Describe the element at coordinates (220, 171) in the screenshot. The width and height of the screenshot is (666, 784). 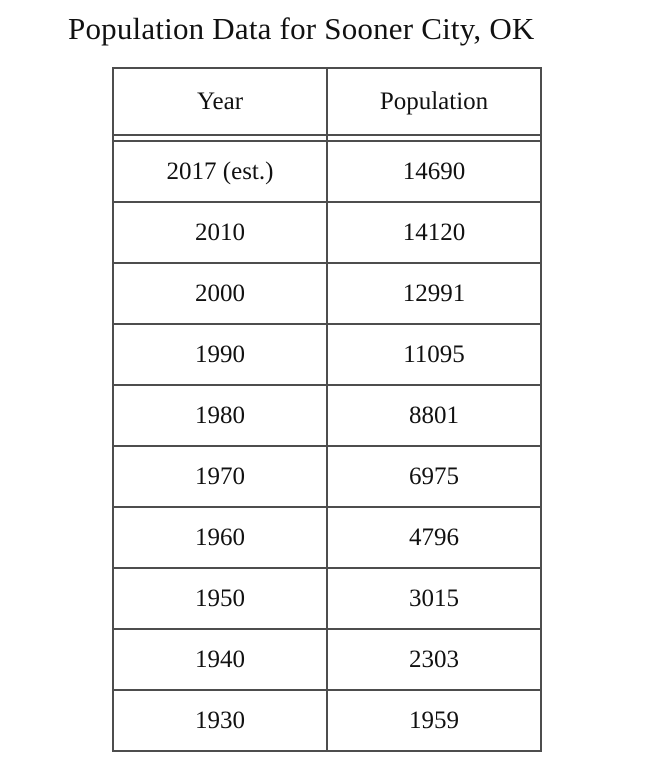
I see `year-cell: 2017 (est.)` at that location.